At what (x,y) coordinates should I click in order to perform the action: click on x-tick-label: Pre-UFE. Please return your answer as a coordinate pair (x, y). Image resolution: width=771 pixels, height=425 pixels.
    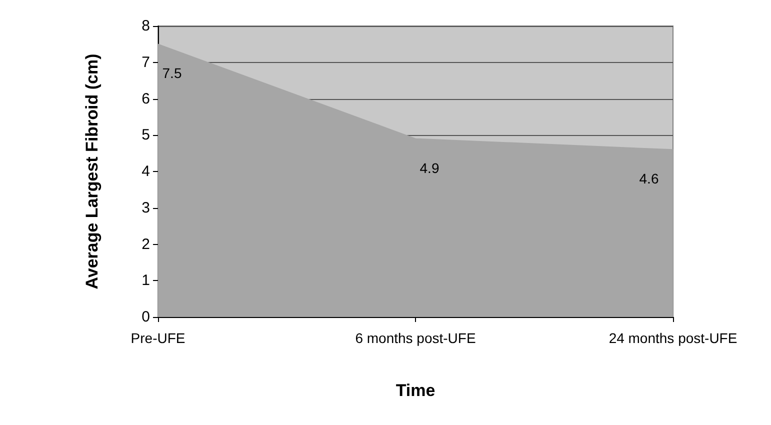
    Looking at the image, I should click on (158, 338).